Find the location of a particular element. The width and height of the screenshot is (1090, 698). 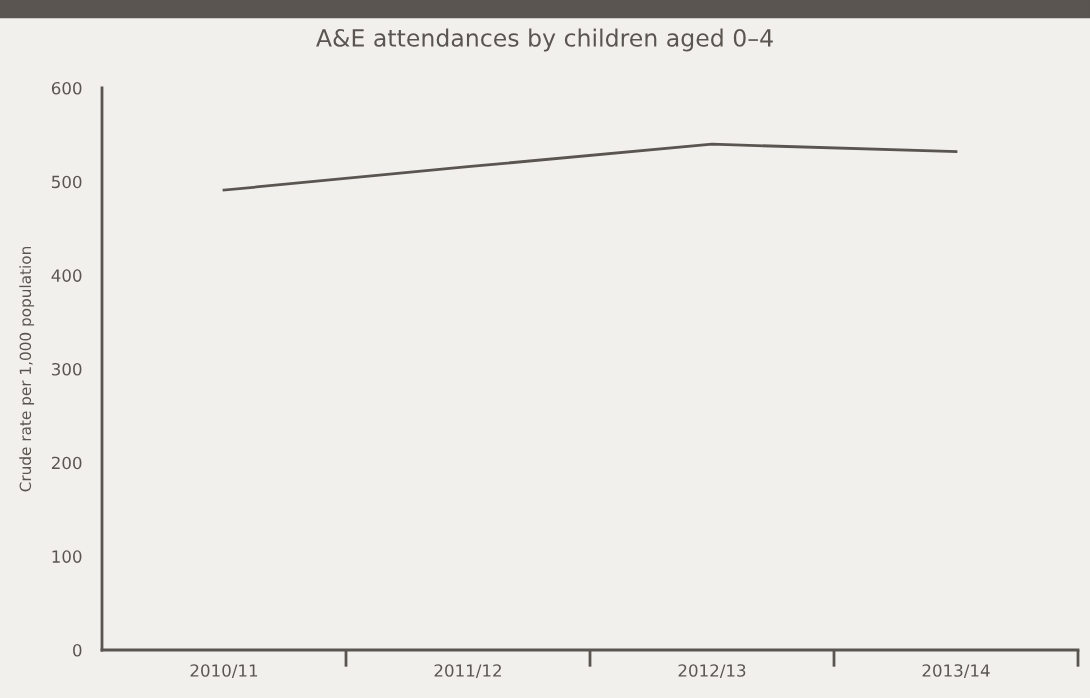

y-tick-label: 500 is located at coordinates (67, 182).